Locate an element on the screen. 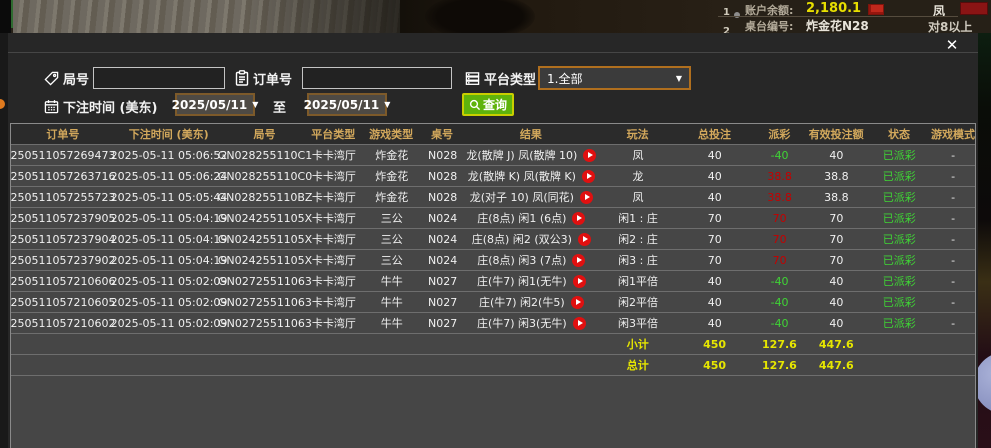 The width and height of the screenshot is (991, 448). table-number-value: 炸金花N28 is located at coordinates (837, 26).